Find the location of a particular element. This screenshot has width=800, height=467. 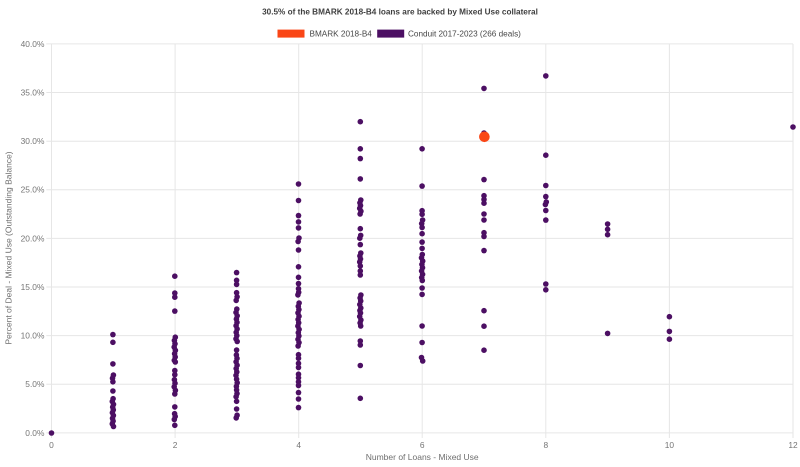

svg-text: BMARK 2018-B4 is located at coordinates (341, 33).